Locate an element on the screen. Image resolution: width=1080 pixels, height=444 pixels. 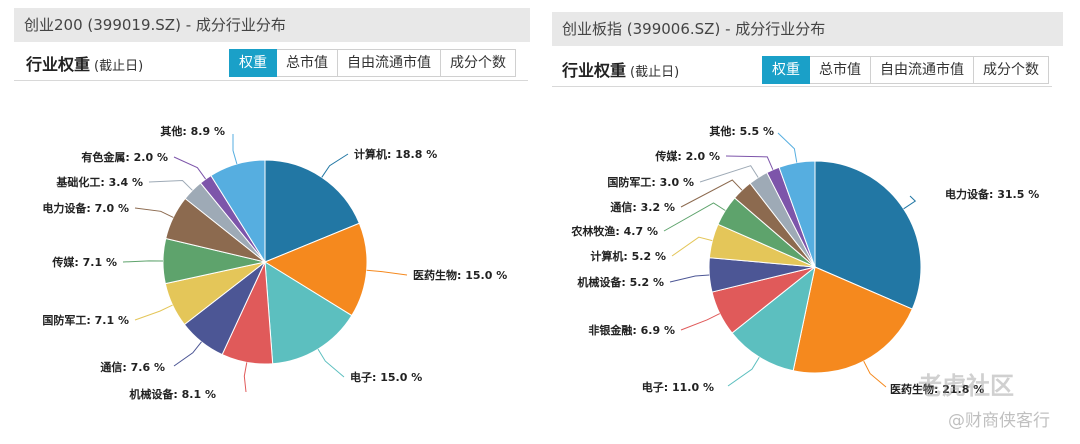
slice-label: 医药生物: 15.0 % is located at coordinates (460, 275).